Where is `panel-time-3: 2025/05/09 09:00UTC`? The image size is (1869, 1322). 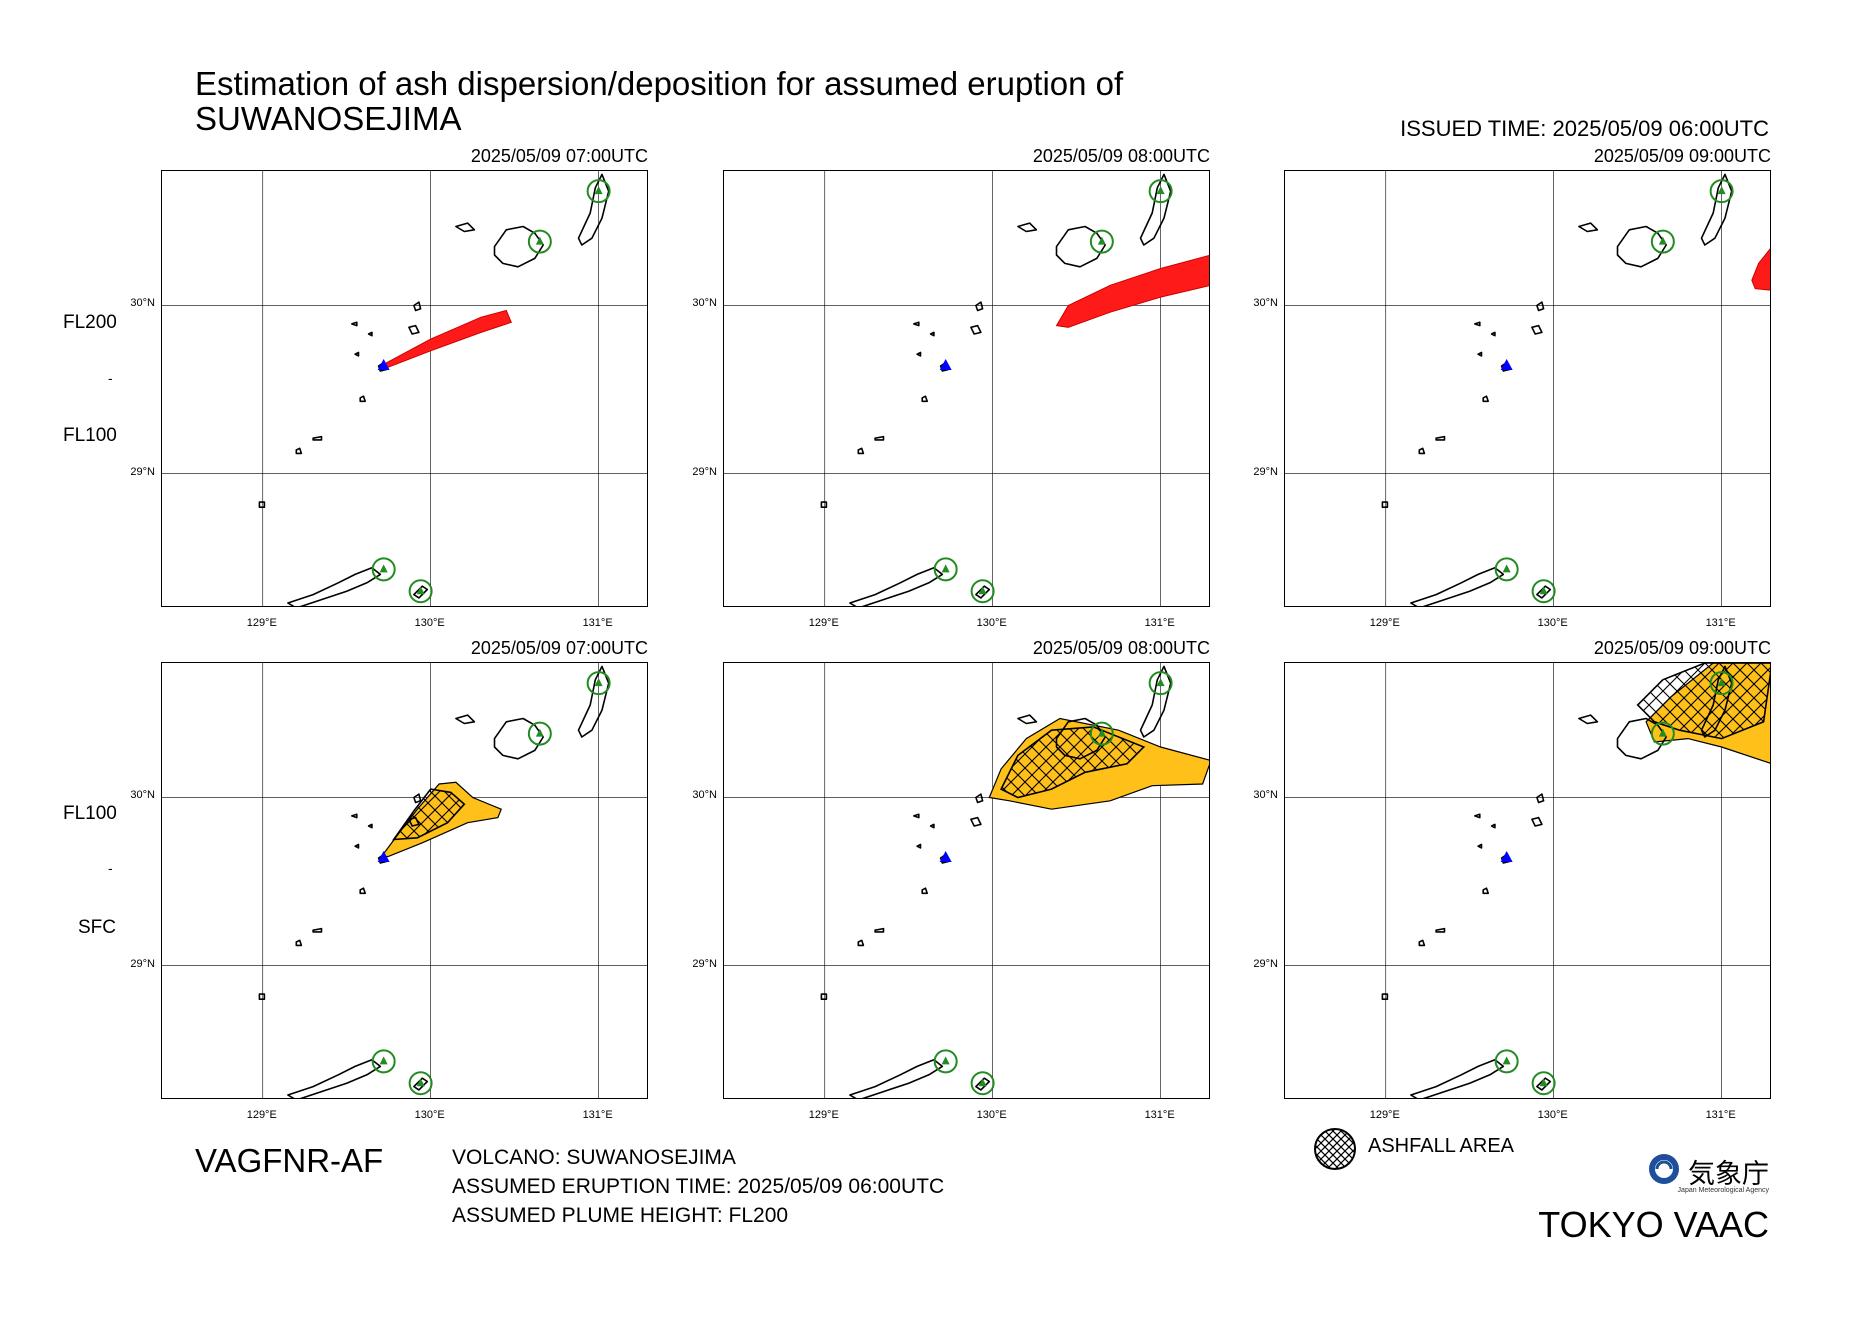 panel-time-3: 2025/05/09 09:00UTC is located at coordinates (1682, 156).